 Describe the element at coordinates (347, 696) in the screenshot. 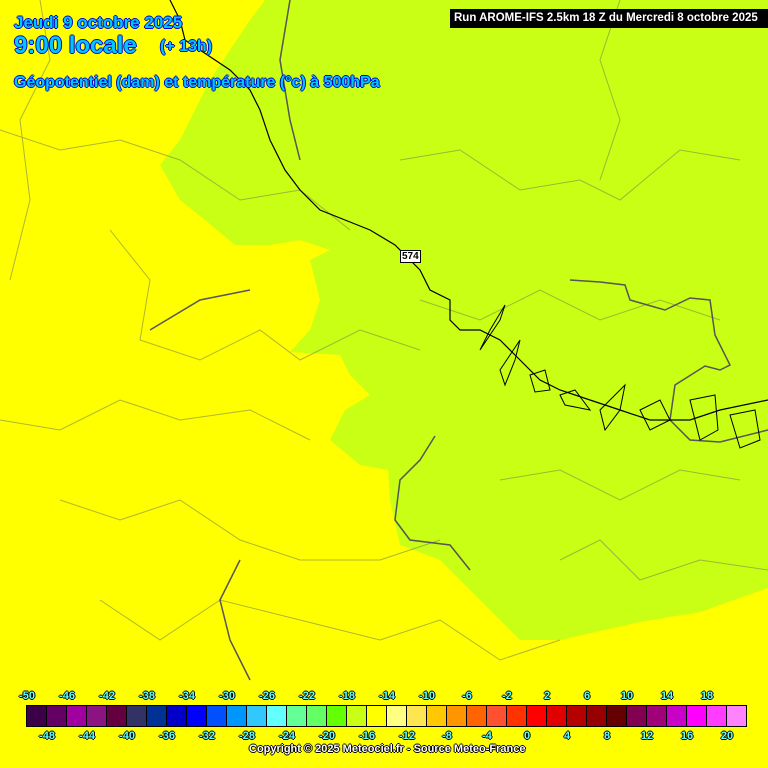

I see `legend-label-top: -18` at that location.